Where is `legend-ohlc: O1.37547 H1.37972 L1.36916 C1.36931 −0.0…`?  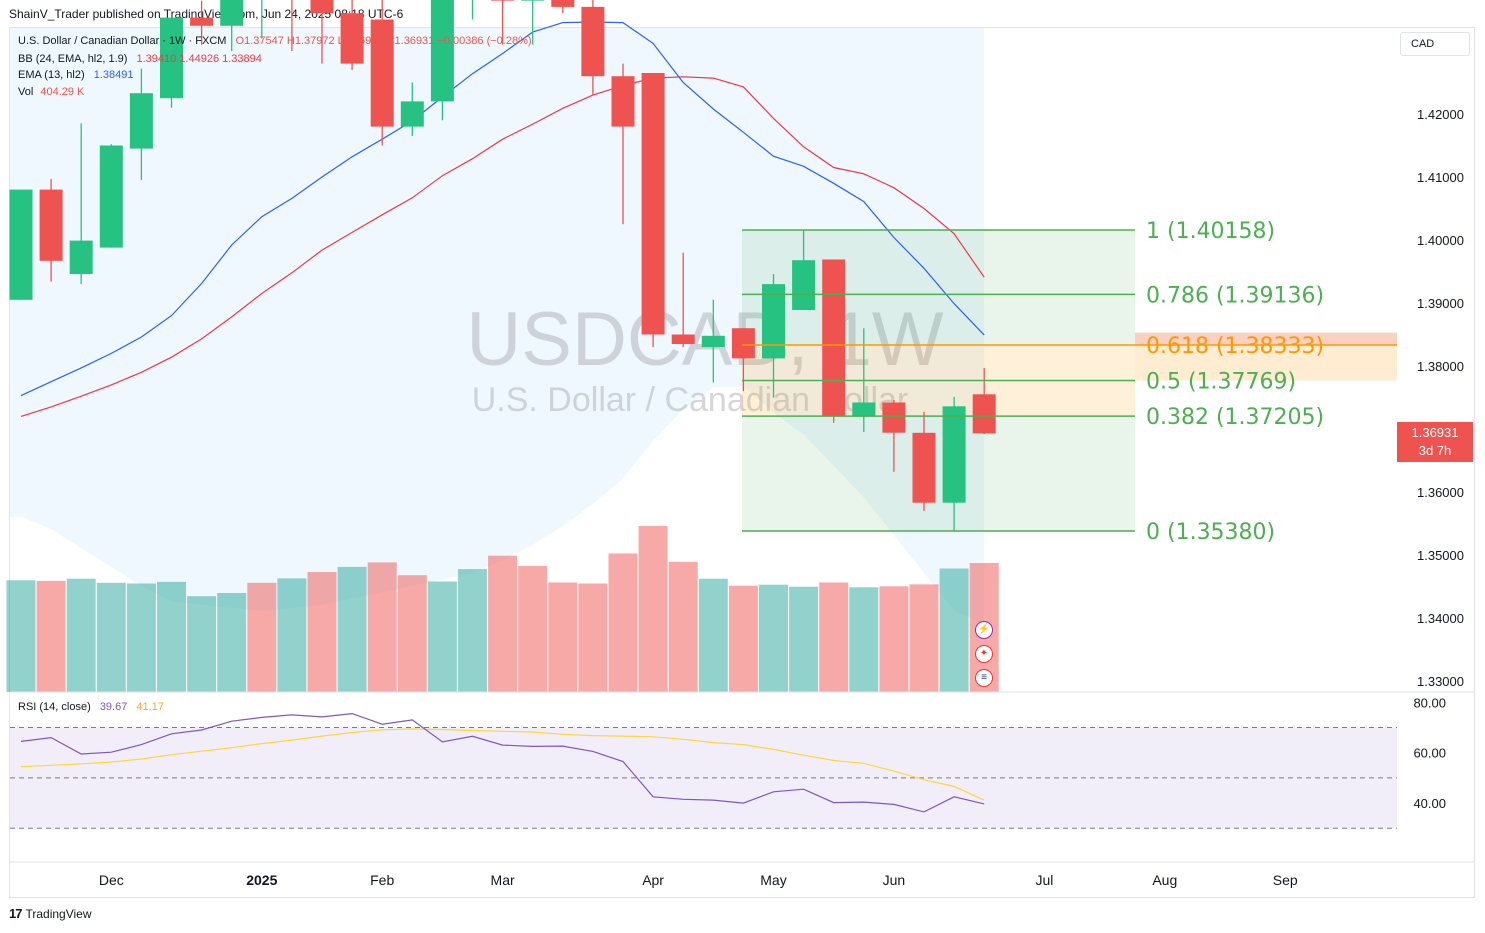 legend-ohlc: O1.37547 H1.37972 L1.36916 C1.36931 −0.0… is located at coordinates (383, 41).